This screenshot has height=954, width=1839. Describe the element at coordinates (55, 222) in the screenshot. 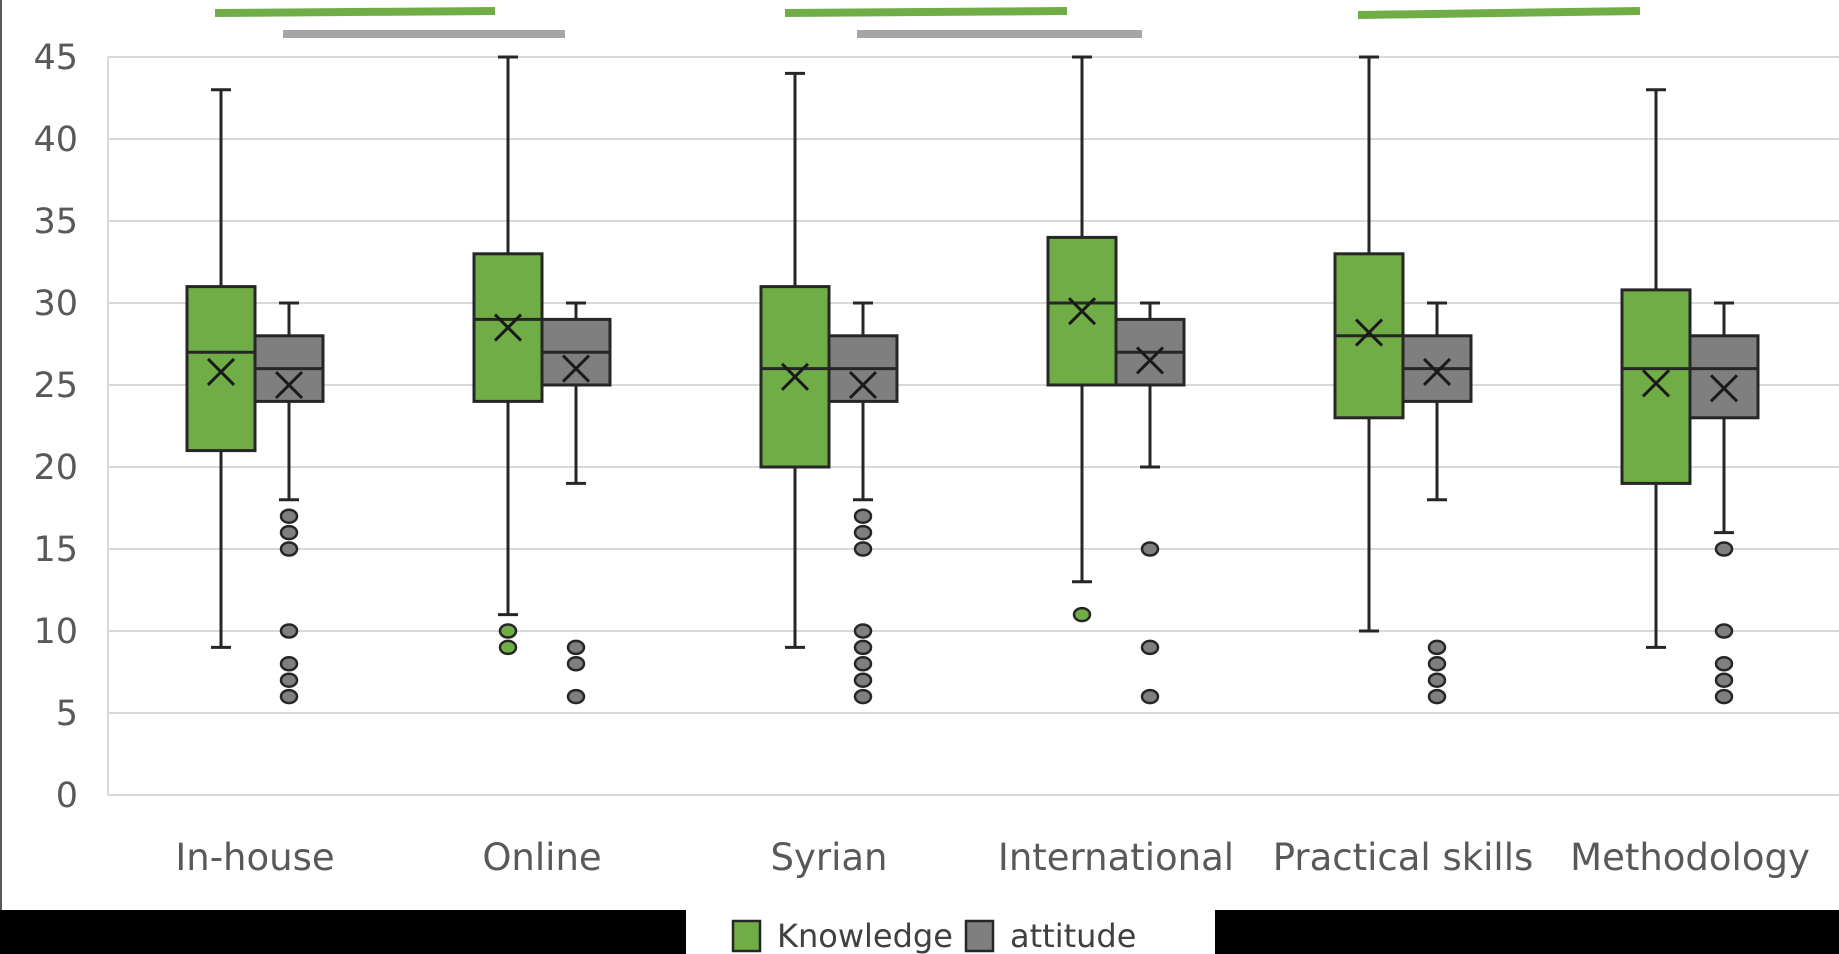

I see `y-tick-label: 35` at that location.